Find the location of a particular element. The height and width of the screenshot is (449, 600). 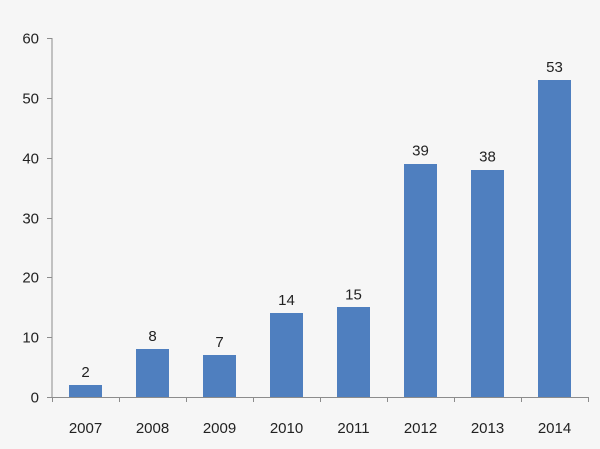

data-label-2007: 2 is located at coordinates (85, 372).